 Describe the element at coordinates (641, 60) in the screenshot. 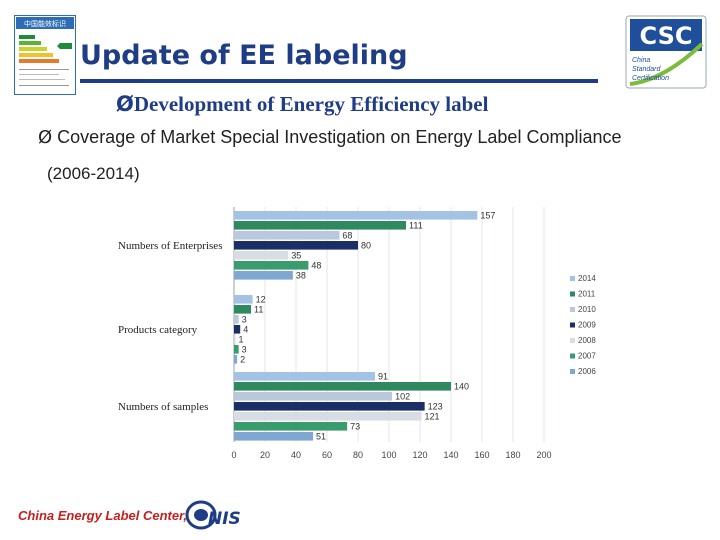

I see `csc-logo-china: China` at that location.